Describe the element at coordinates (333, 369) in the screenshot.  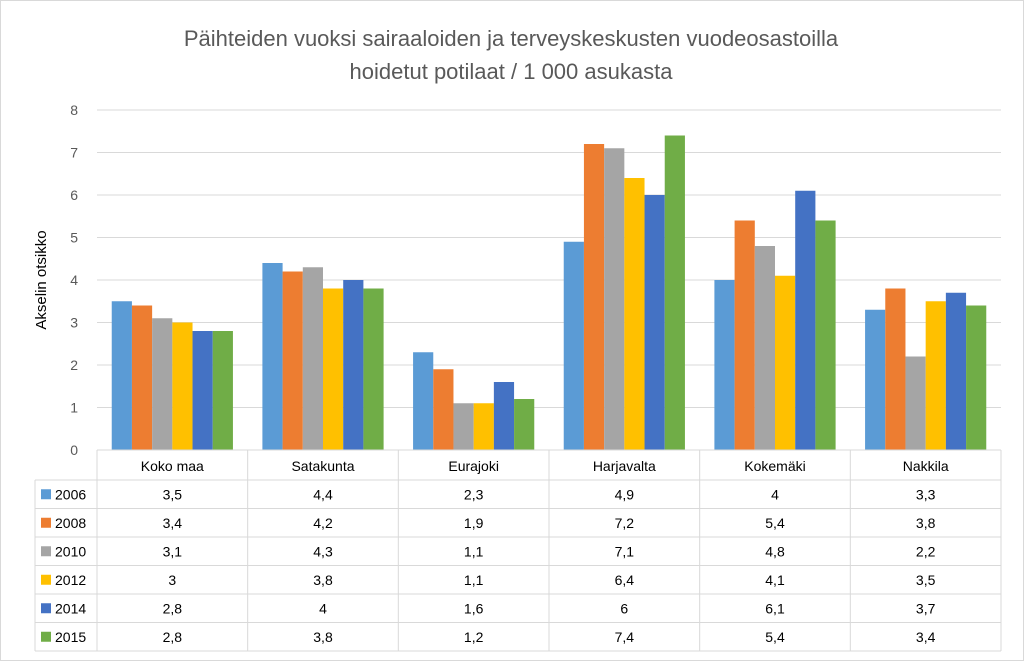
I see `bar-2012-Satakunta` at that location.